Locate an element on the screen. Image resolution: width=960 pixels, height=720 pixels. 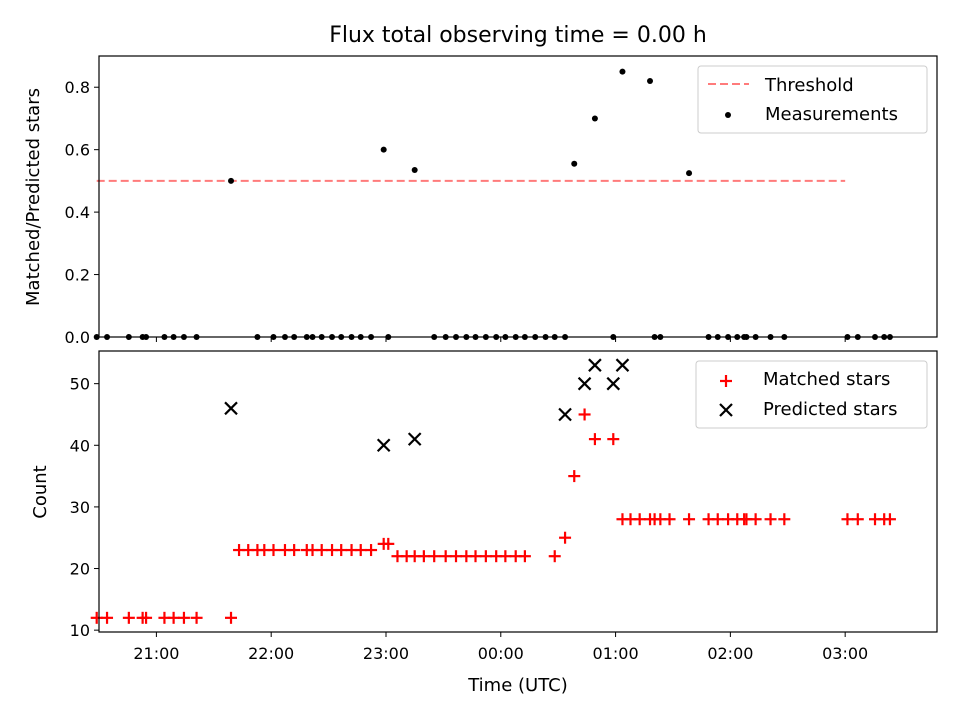
top-y-tick-label: 0.4 is located at coordinates (77, 212).